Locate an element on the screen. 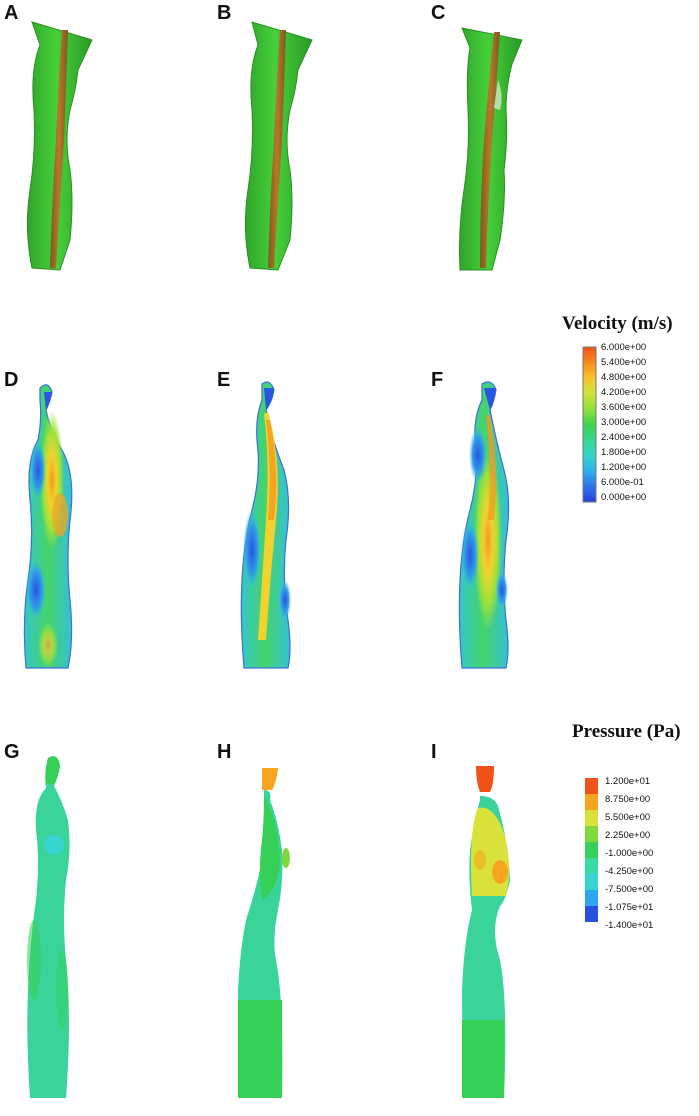  pressure-tick: -1.400e+01 is located at coordinates (629, 925).